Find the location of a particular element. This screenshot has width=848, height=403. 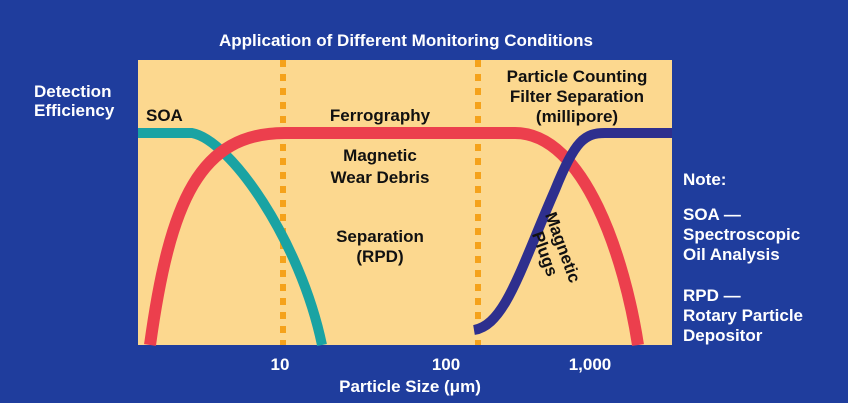

soa-curve is located at coordinates (232, 237).